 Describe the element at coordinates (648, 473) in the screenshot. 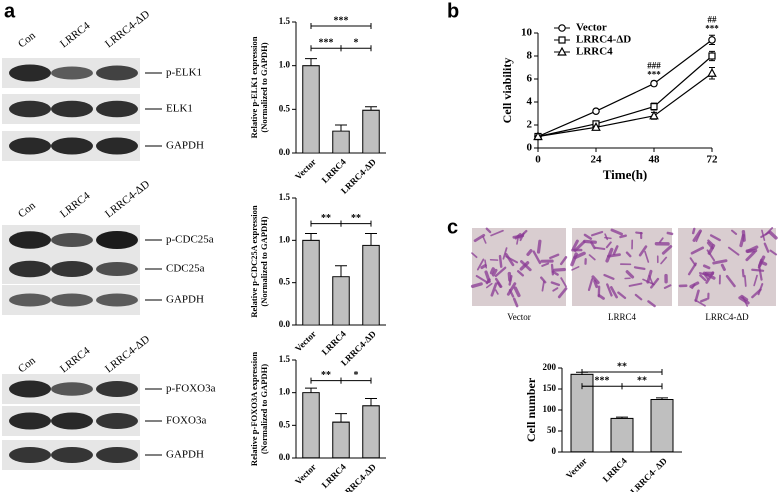

I see `x-tick-label: LRRC4- ΔD` at that location.